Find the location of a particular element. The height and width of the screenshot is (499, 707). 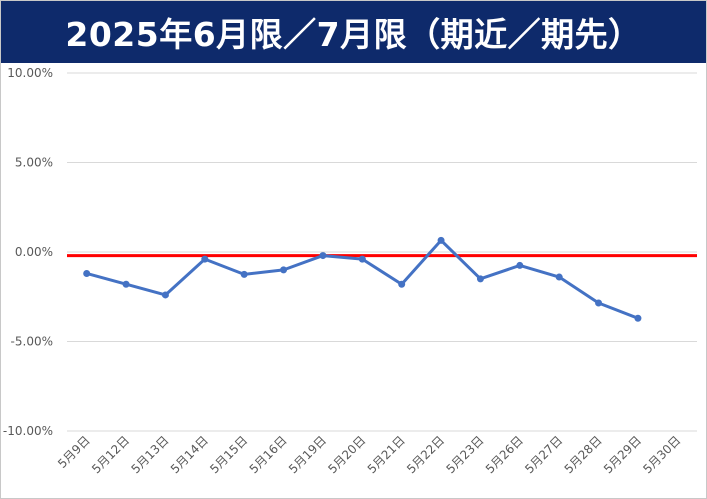

y-tick-label: -5.00% is located at coordinates (32, 342).